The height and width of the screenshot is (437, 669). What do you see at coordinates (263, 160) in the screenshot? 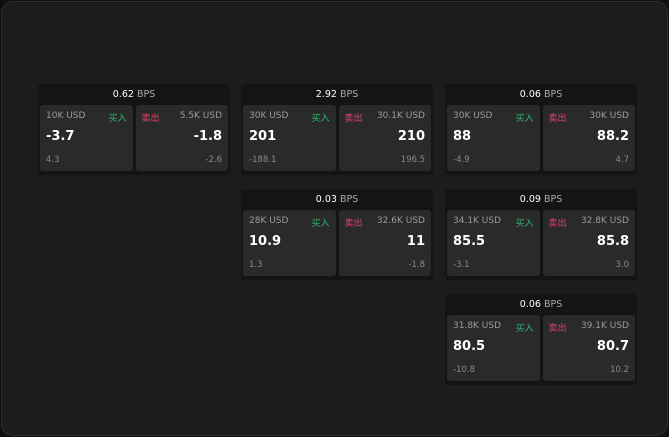
I see `bid-change: -188.1` at bounding box center [263, 160].